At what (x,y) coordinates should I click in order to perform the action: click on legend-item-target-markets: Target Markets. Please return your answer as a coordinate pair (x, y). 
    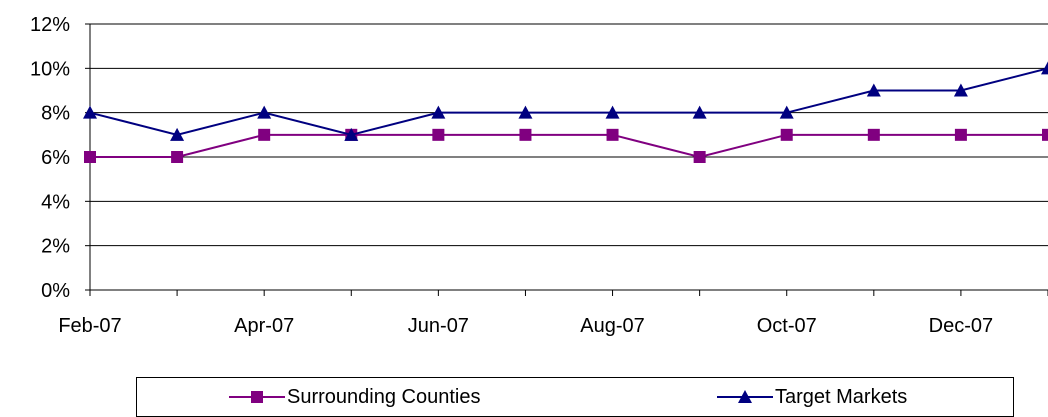
    Looking at the image, I should click on (812, 397).